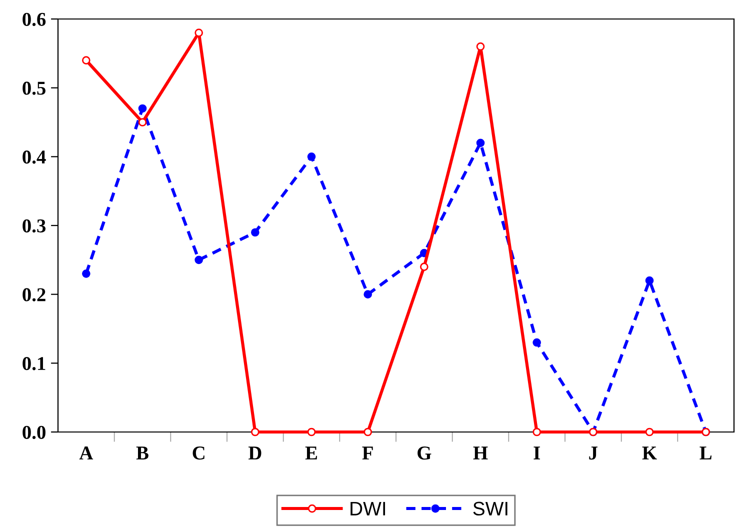  I want to click on x-tick-label: B, so click(142, 453).